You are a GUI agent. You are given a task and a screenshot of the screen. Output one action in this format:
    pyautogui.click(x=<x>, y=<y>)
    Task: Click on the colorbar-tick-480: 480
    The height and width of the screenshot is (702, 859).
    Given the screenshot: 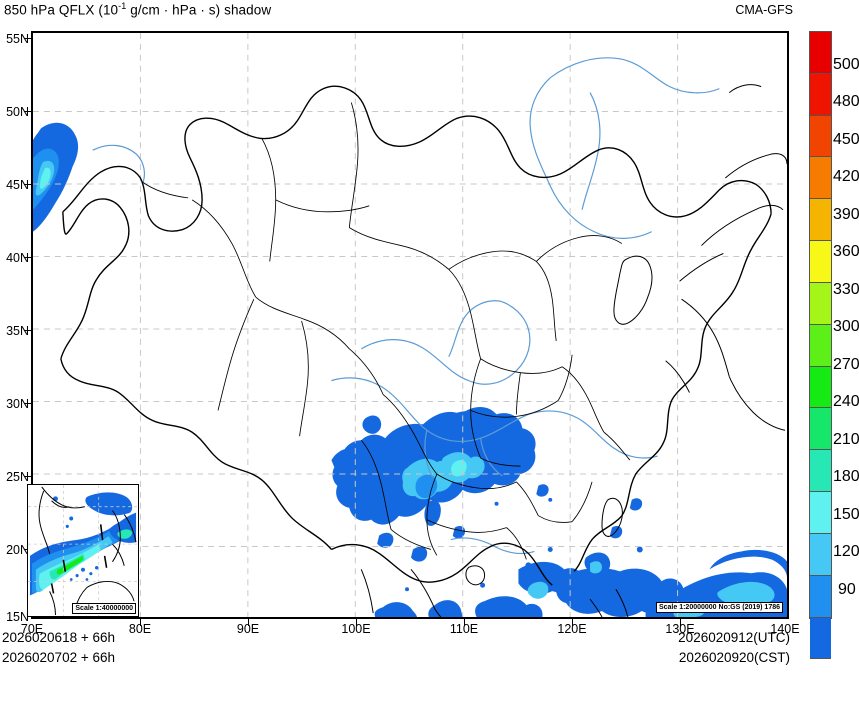 What is the action you would take?
    pyautogui.click(x=846, y=101)
    